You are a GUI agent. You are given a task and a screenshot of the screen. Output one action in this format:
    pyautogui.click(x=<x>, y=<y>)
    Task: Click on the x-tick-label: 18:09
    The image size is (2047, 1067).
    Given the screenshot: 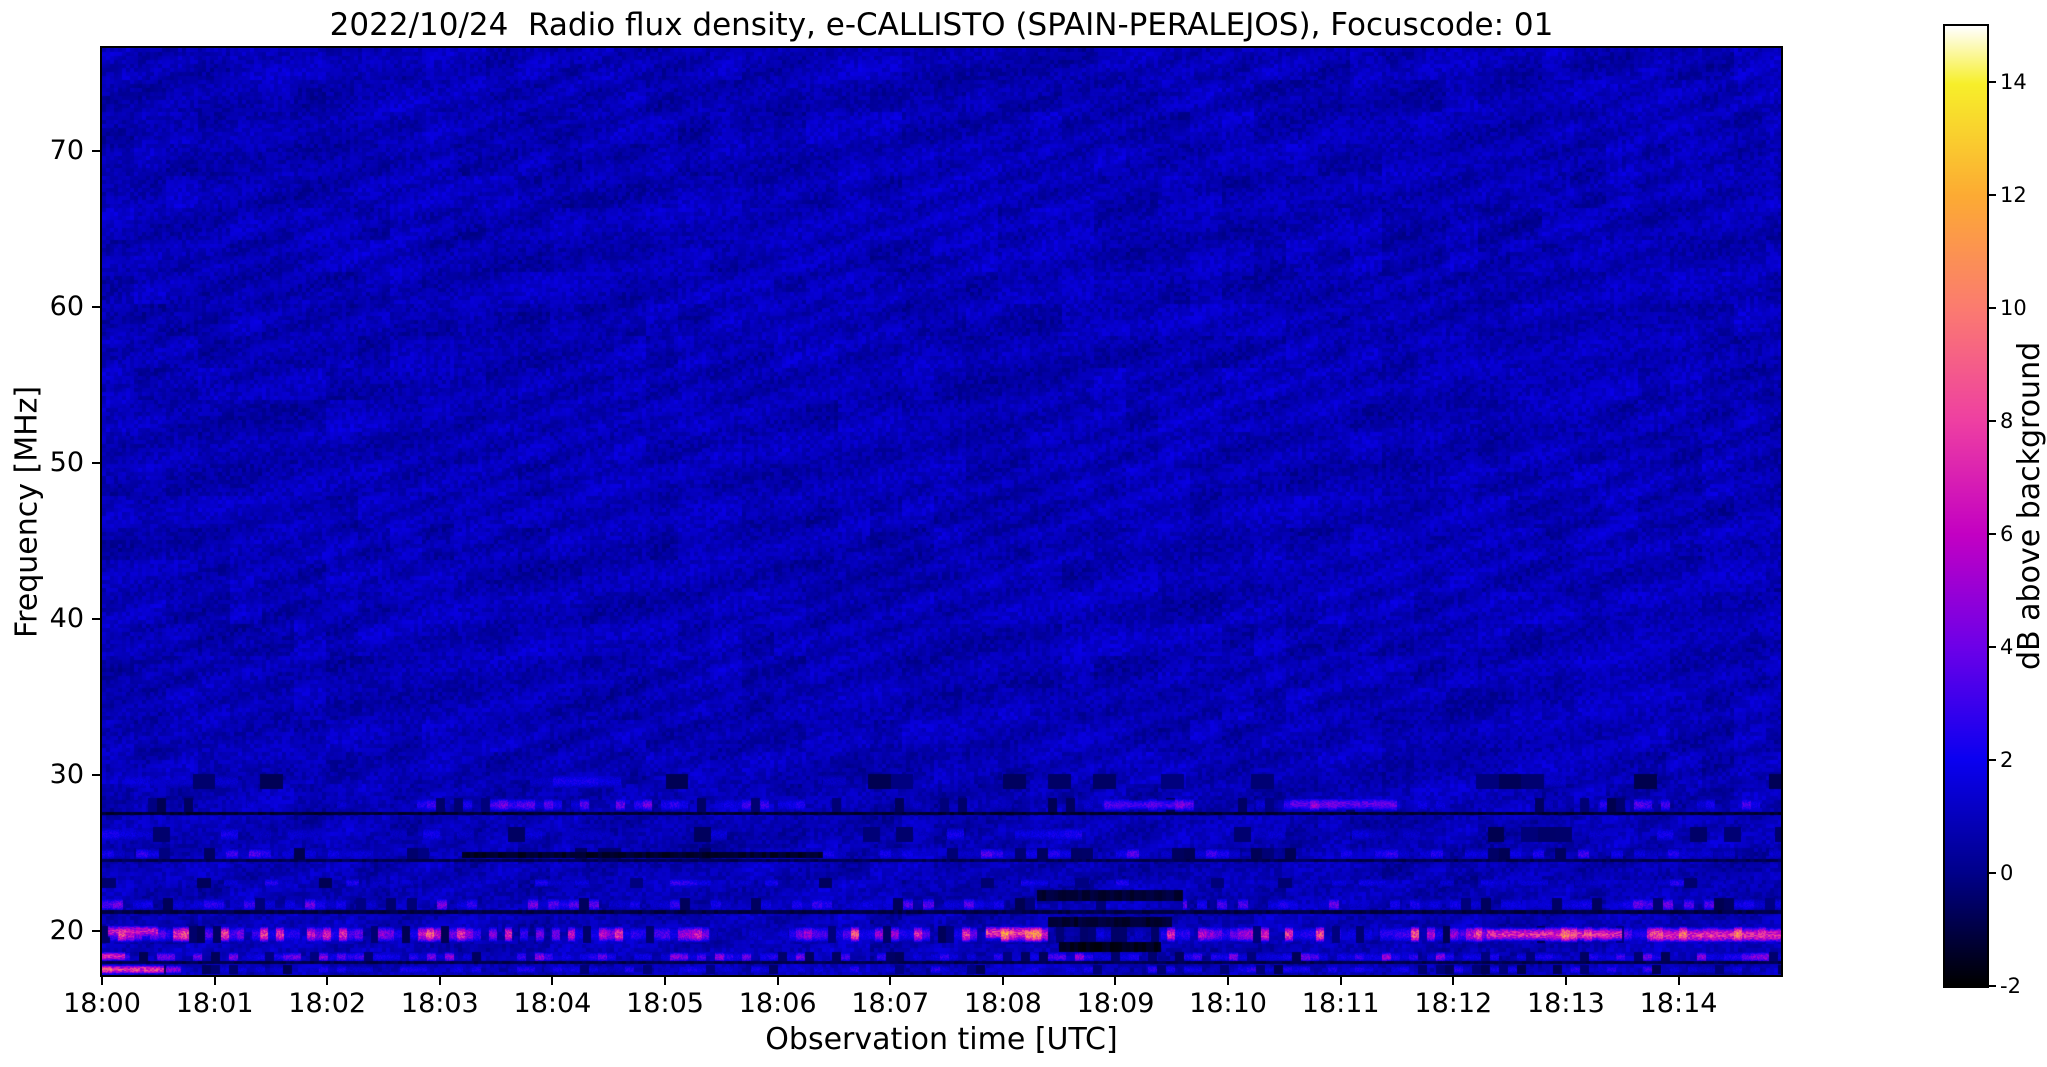 What is the action you would take?
    pyautogui.click(x=1115, y=1003)
    